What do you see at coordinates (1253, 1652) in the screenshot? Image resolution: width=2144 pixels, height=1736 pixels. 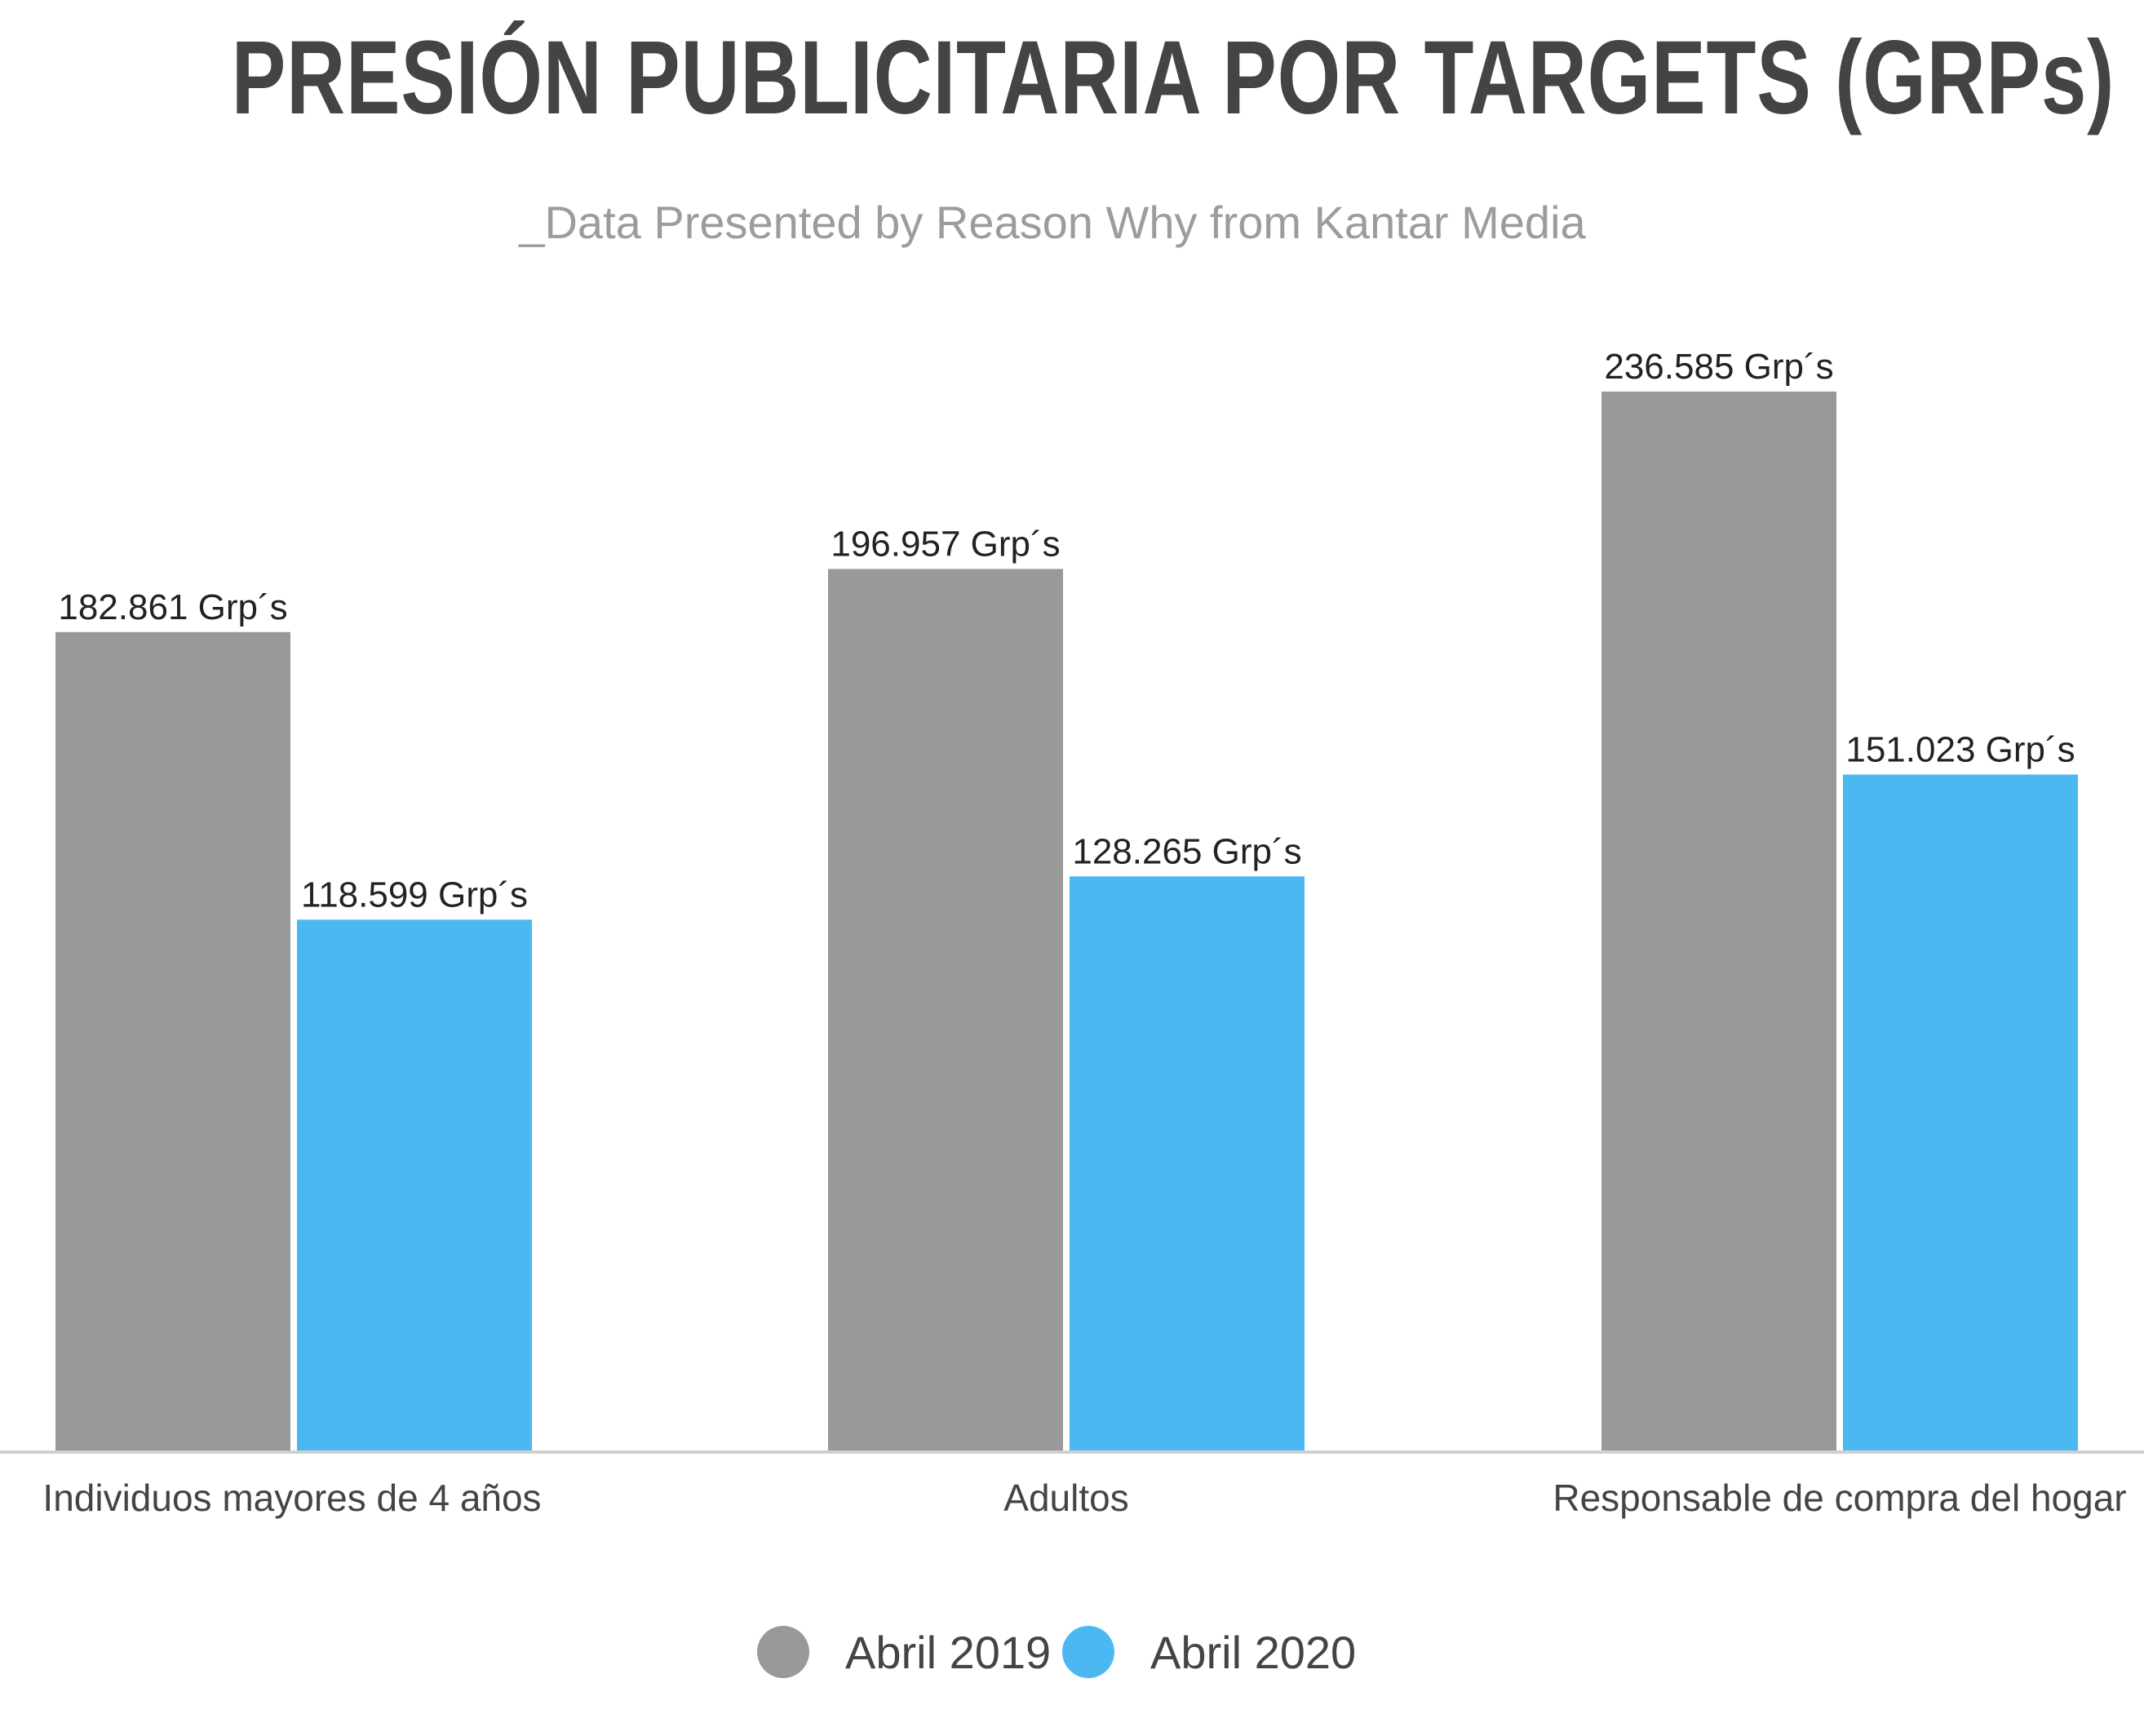 I see `legend-label-2020: Abril 2020` at bounding box center [1253, 1652].